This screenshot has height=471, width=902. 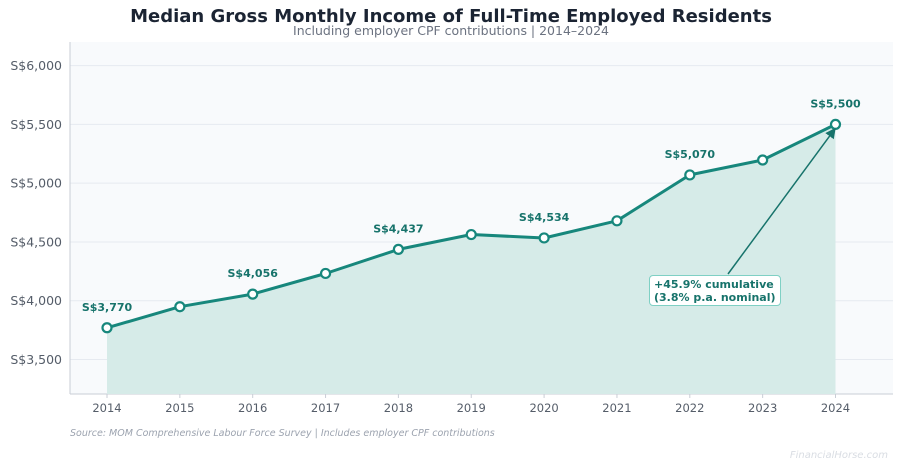 I want to click on data-label: S$4,534, so click(x=544, y=217).